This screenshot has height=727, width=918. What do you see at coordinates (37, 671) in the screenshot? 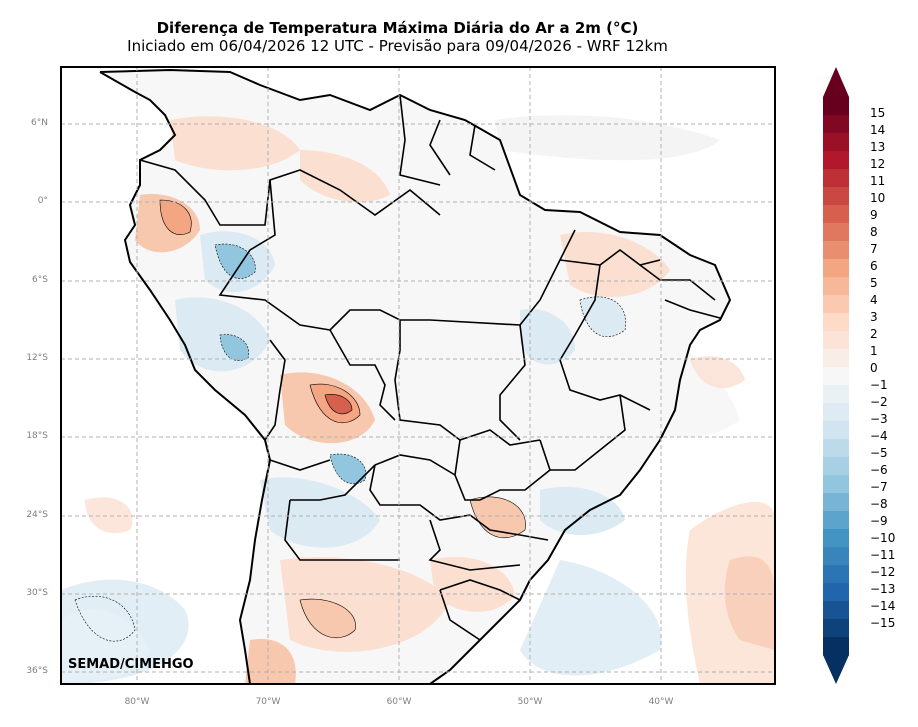
I see `lat-label-36s: 36°S` at bounding box center [37, 671].